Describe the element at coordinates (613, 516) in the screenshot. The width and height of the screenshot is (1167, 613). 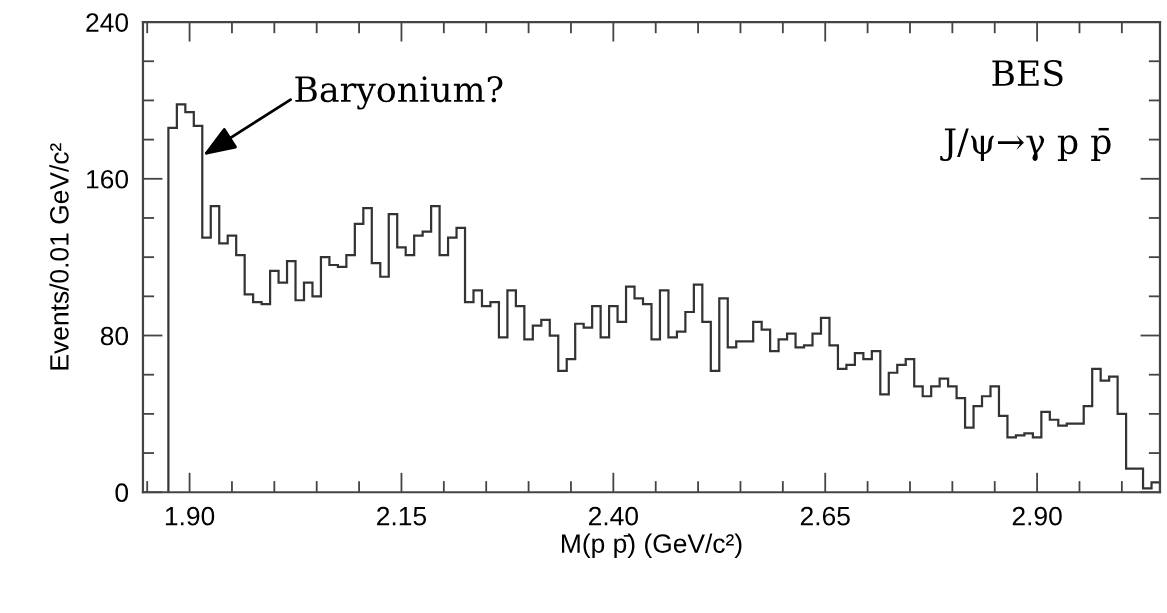
I see `x-tick-label: 2.40` at that location.